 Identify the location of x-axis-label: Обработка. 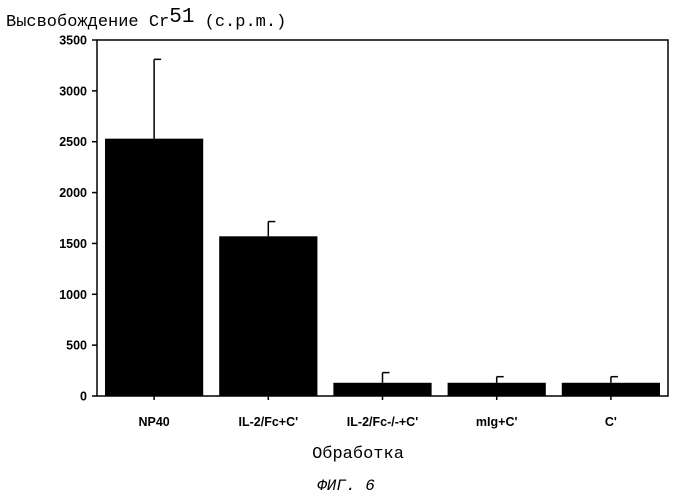
(358, 454).